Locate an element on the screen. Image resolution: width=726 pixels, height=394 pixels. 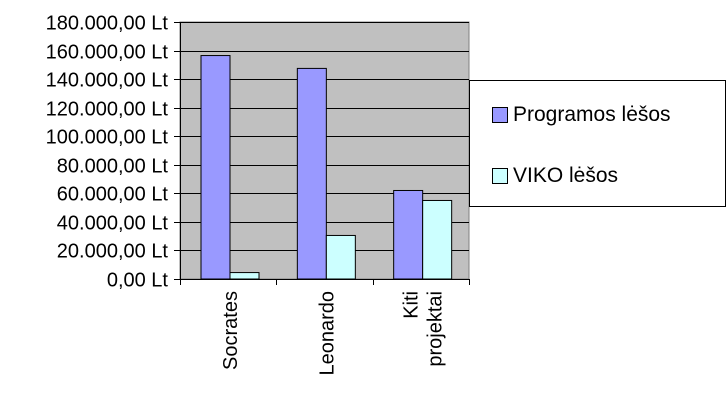
y-tick-label: 80.000,00 Lt is located at coordinates (113, 167).